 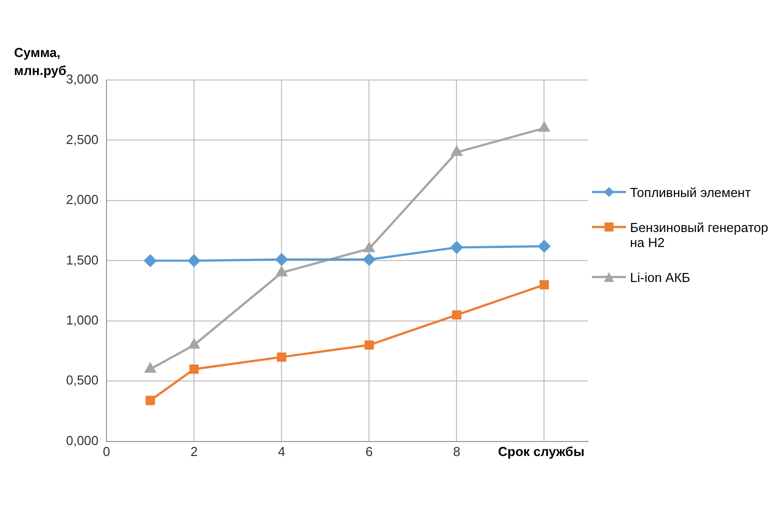 What do you see at coordinates (82, 79) in the screenshot?
I see `y-tick-label: 3,000` at bounding box center [82, 79].